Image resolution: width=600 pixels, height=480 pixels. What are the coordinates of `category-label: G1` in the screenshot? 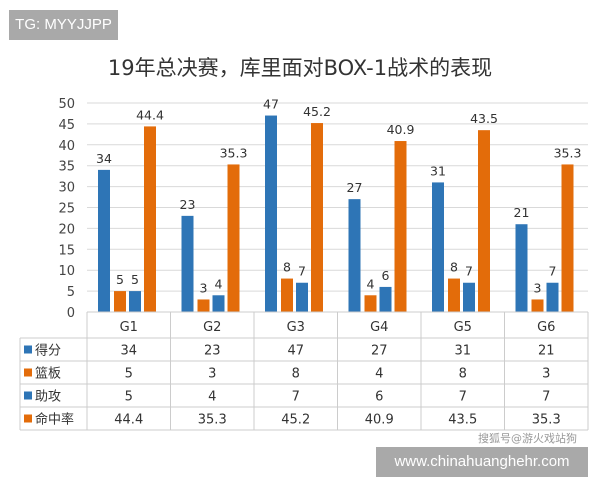 It's located at (129, 327).